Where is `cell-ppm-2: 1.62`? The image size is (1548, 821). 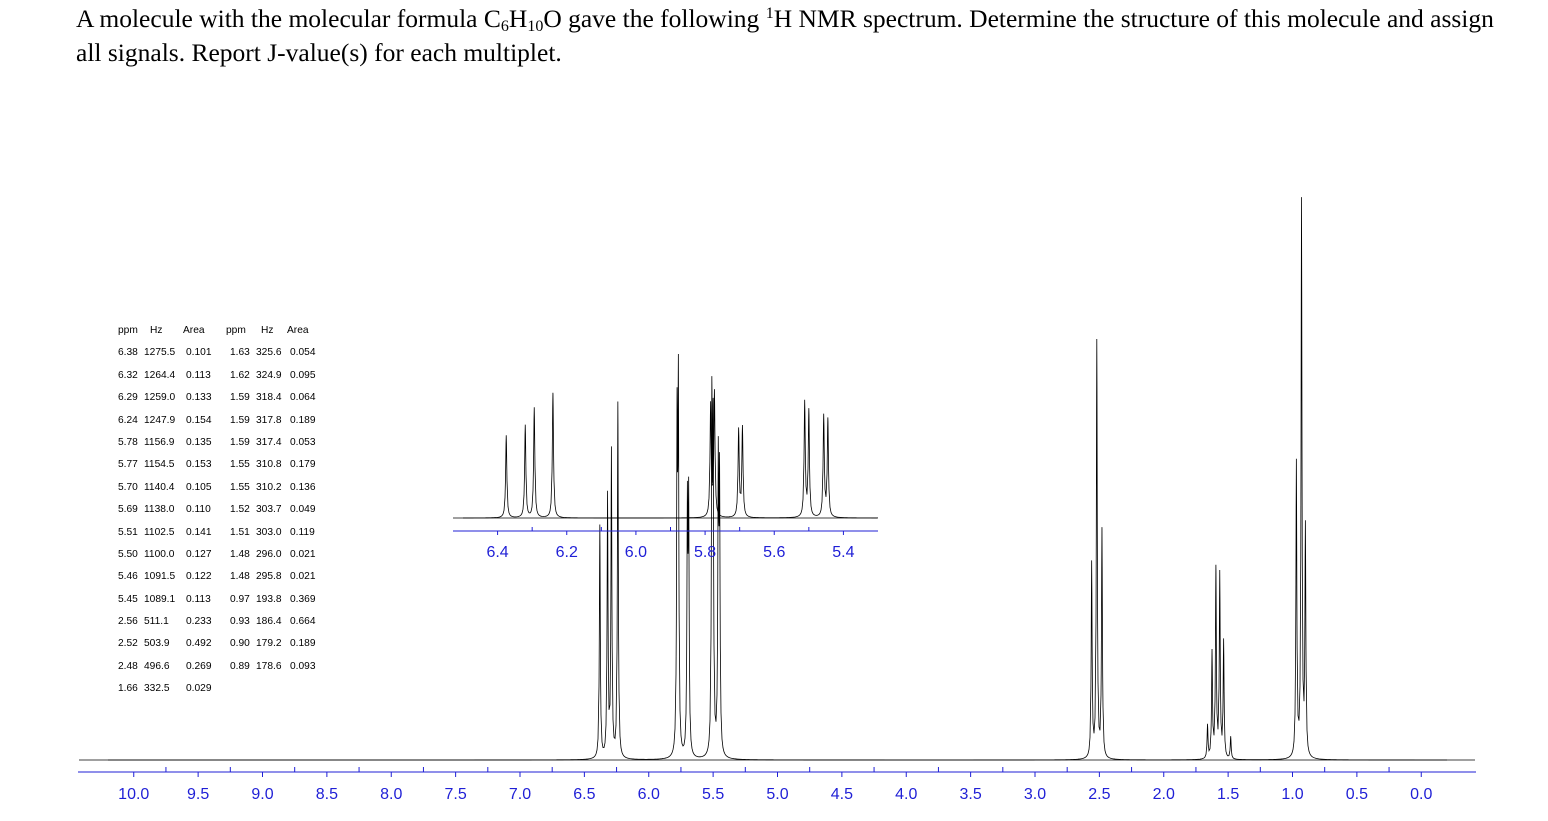
cell-ppm-2: 1.62 is located at coordinates (240, 375).